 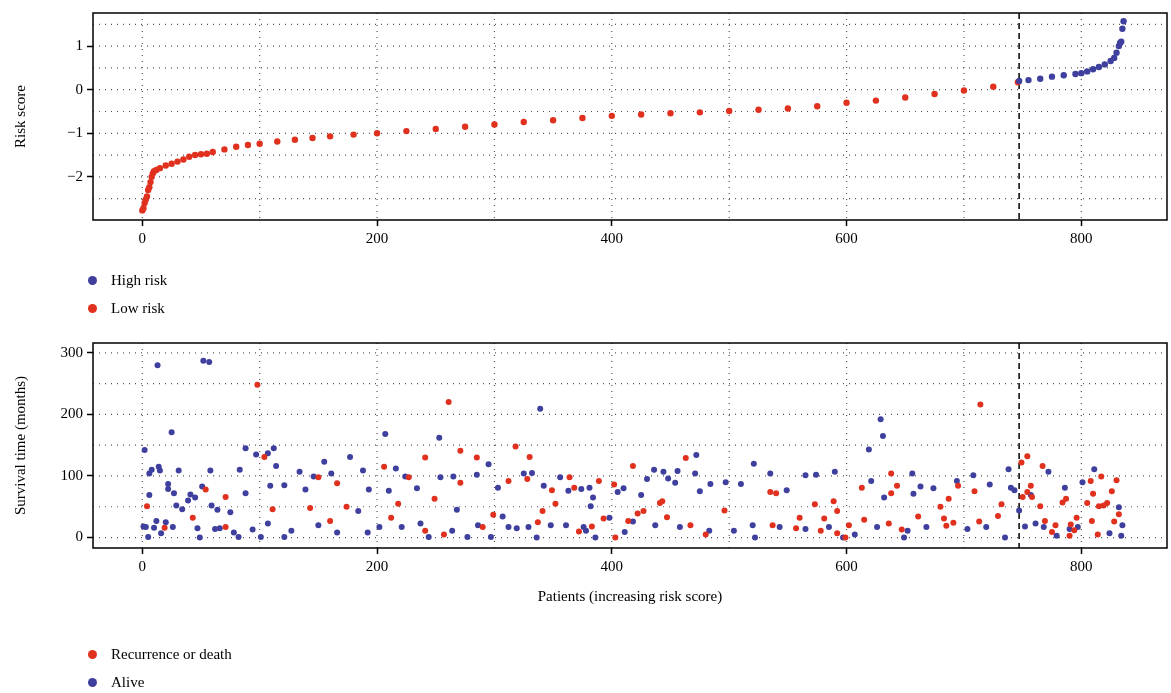 I want to click on y-tick-label: −1, so click(x=75, y=132).